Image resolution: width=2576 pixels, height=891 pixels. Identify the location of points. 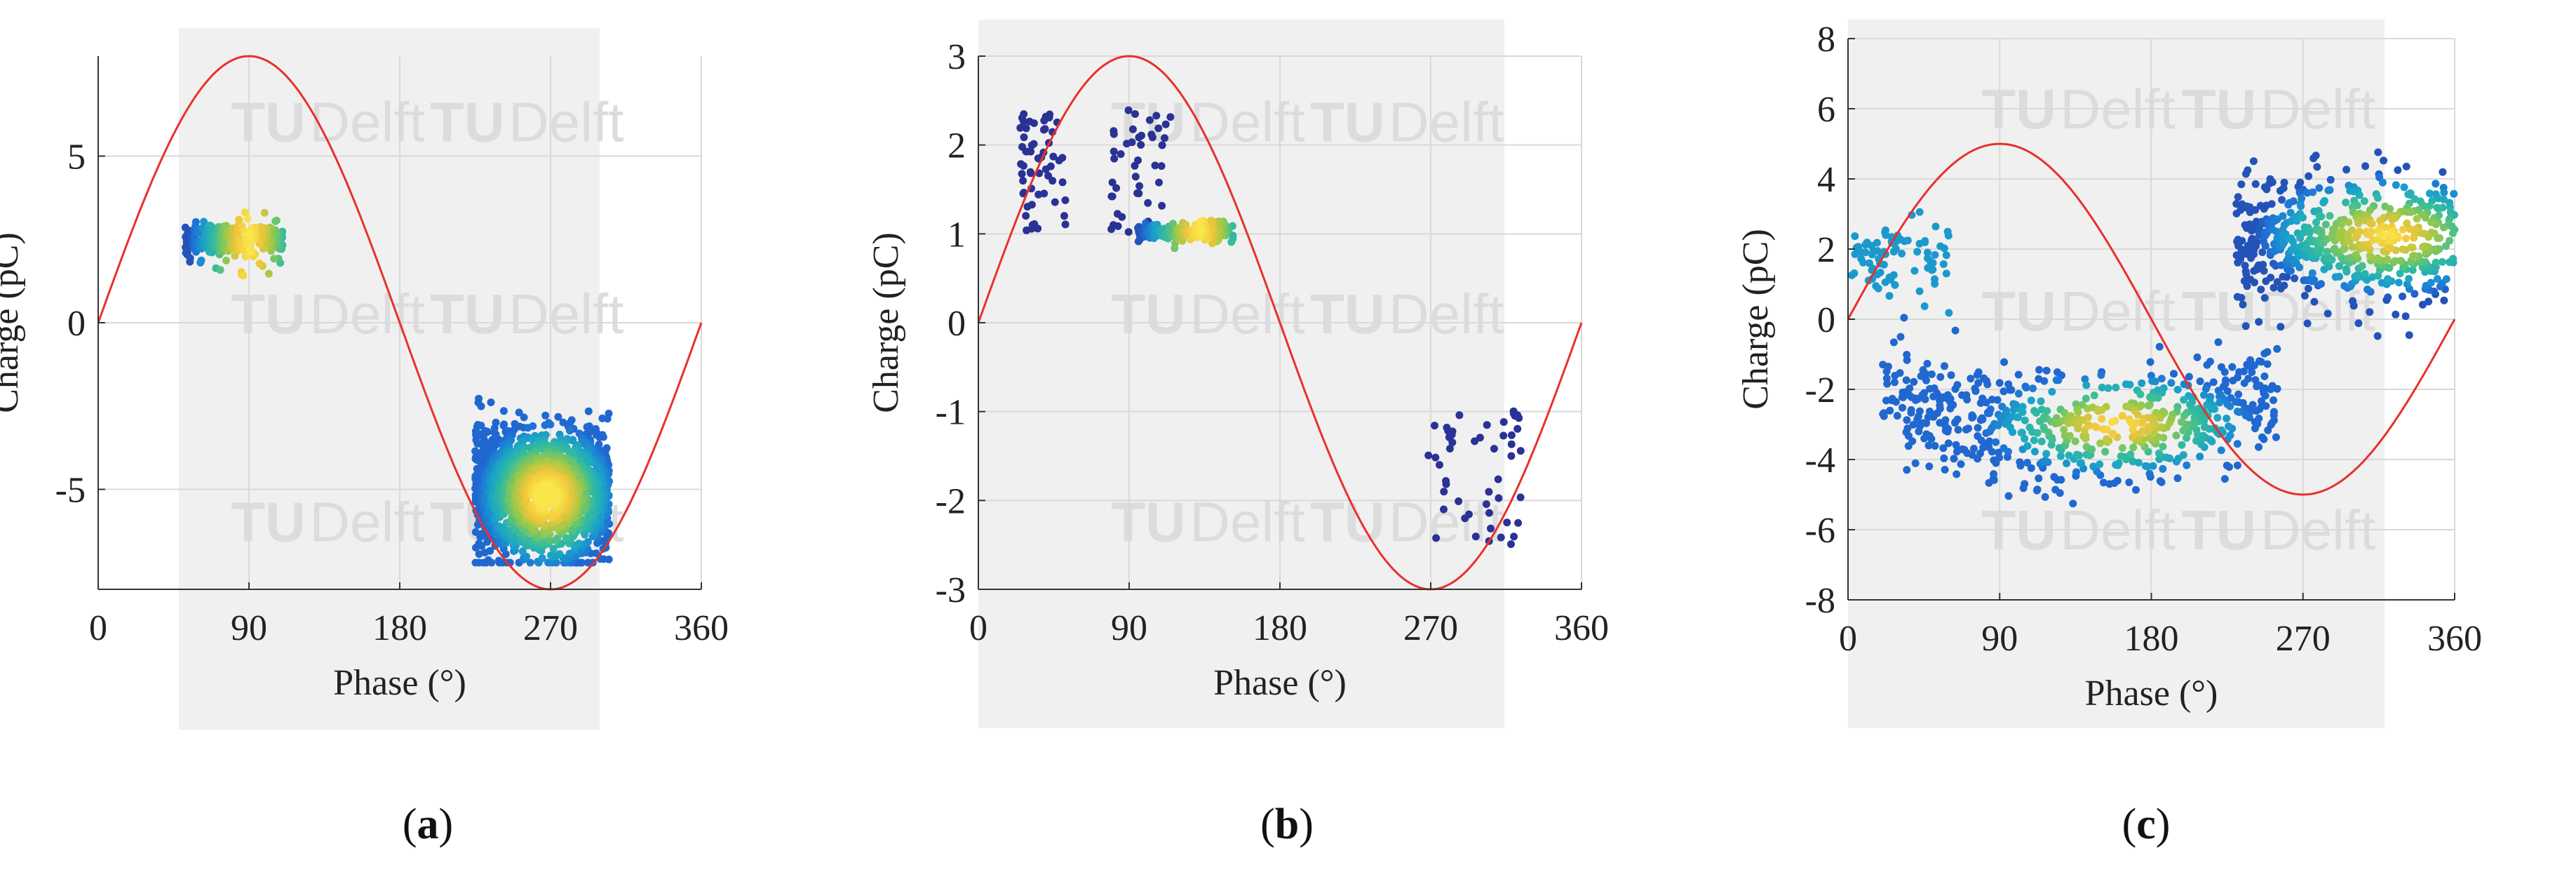
(397, 387).